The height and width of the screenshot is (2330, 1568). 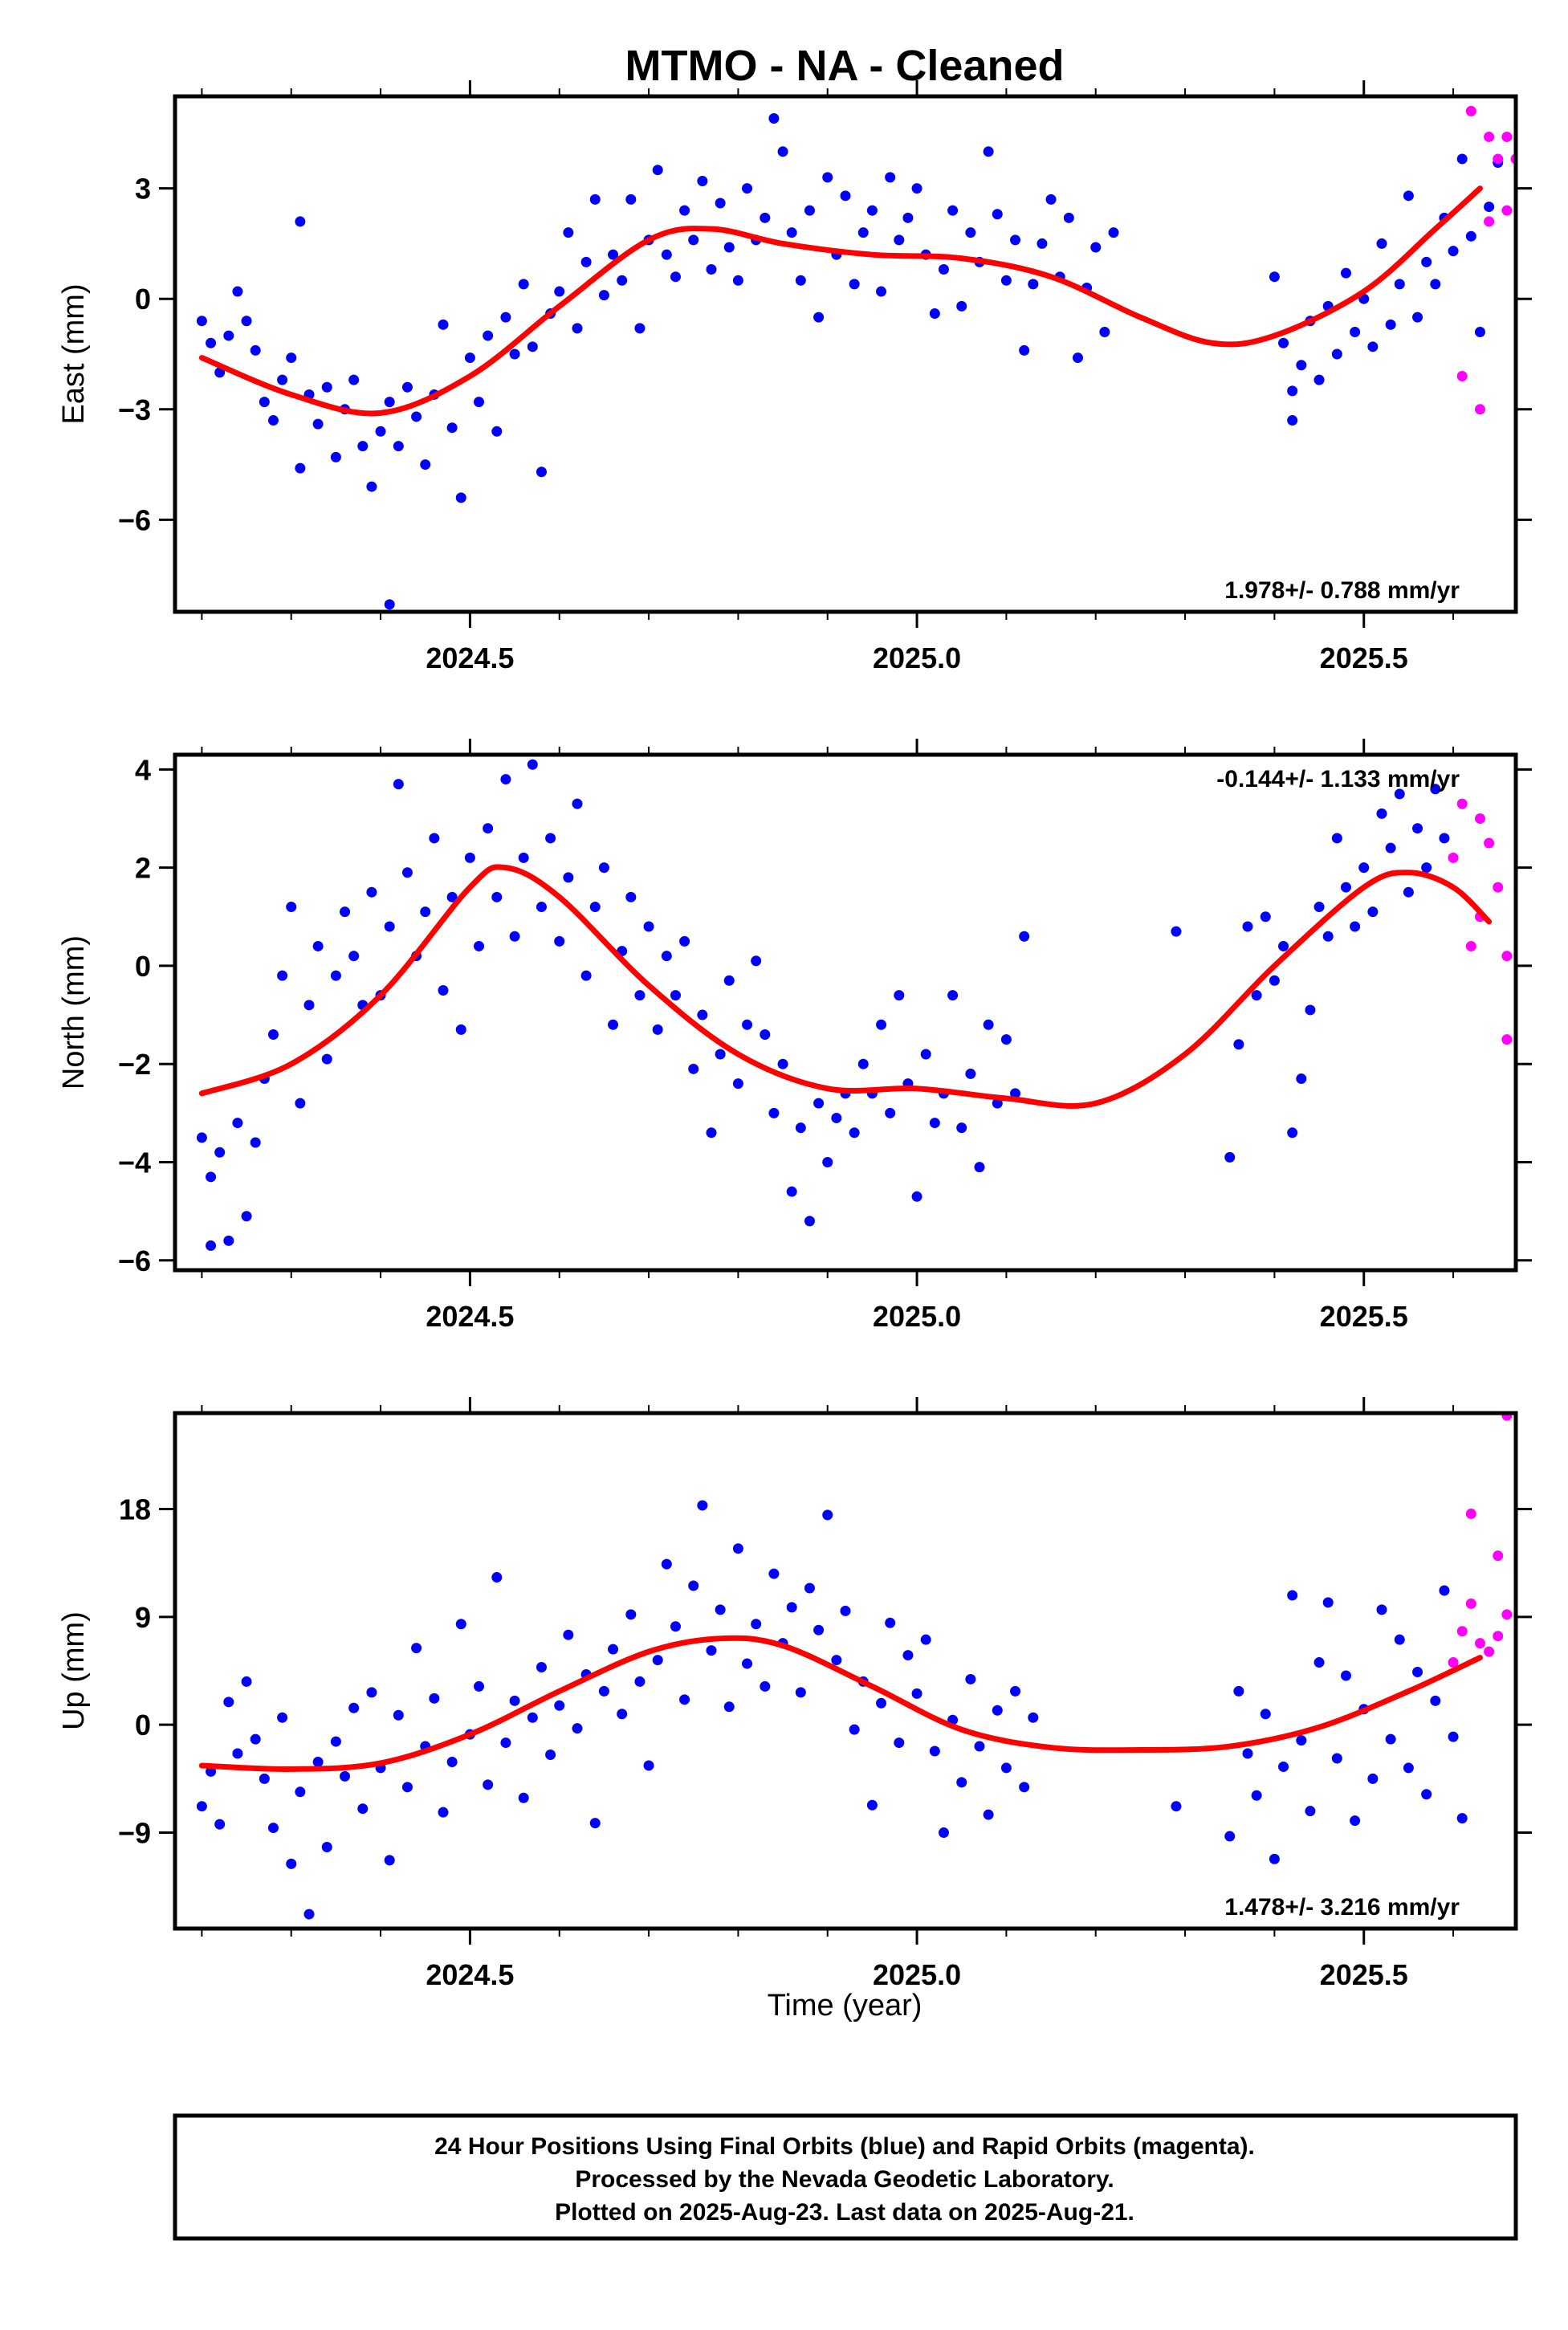 What do you see at coordinates (470, 1974) in the screenshot?
I see `x-tick-label: 2024.5` at bounding box center [470, 1974].